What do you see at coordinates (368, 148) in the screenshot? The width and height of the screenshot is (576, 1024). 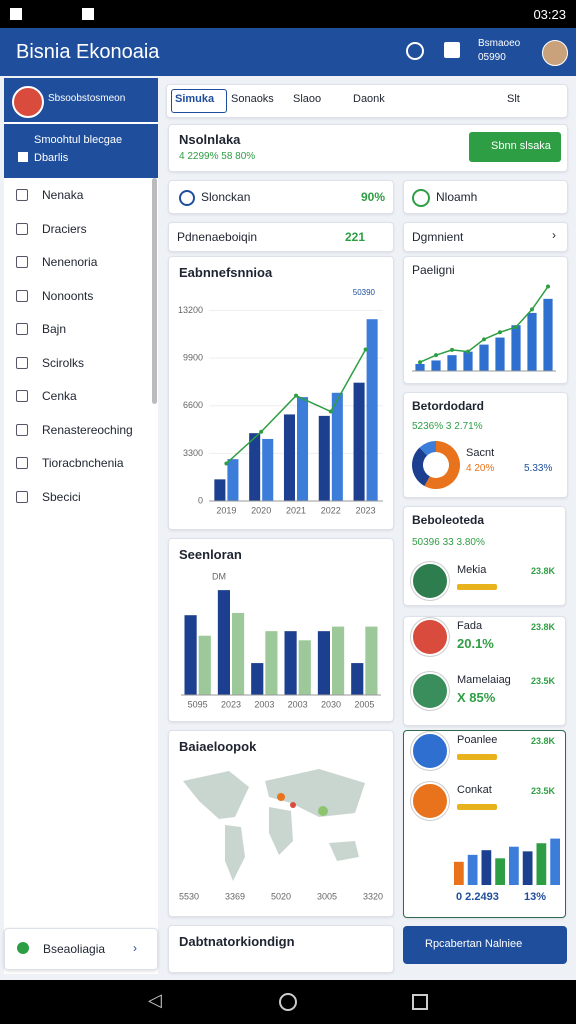 I see `summary-card: Nsolnlaka 4 2299% 58 80% Sbnn slsaka` at bounding box center [368, 148].